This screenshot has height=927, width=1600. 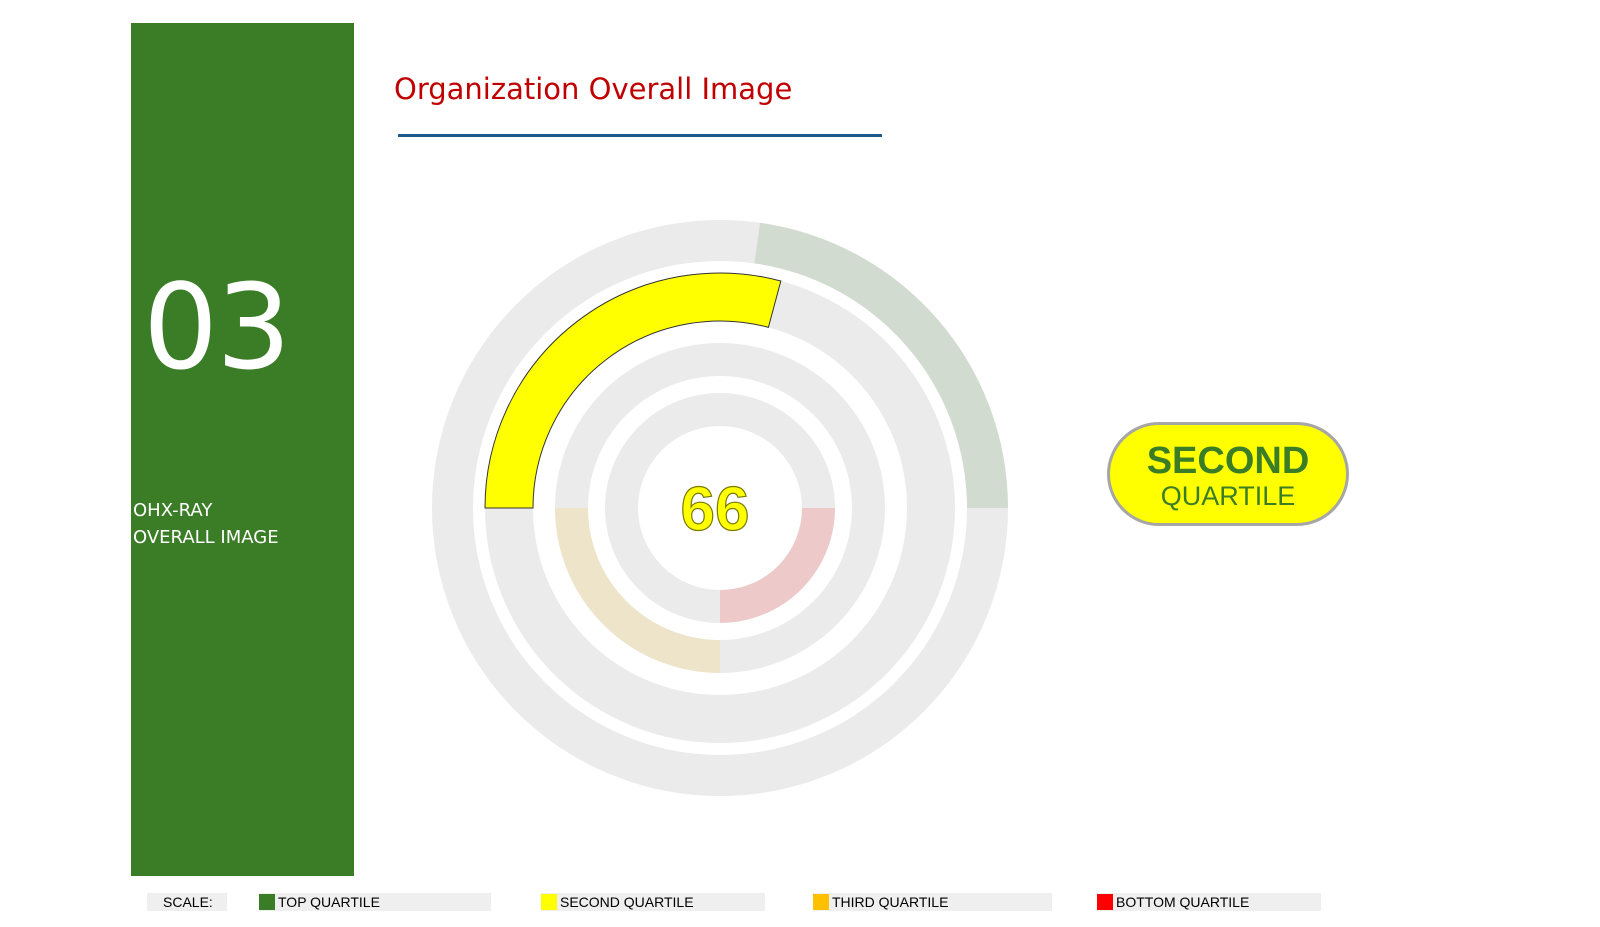 What do you see at coordinates (329, 902) in the screenshot?
I see `legend-label-top: TOP QUARTILE` at bounding box center [329, 902].